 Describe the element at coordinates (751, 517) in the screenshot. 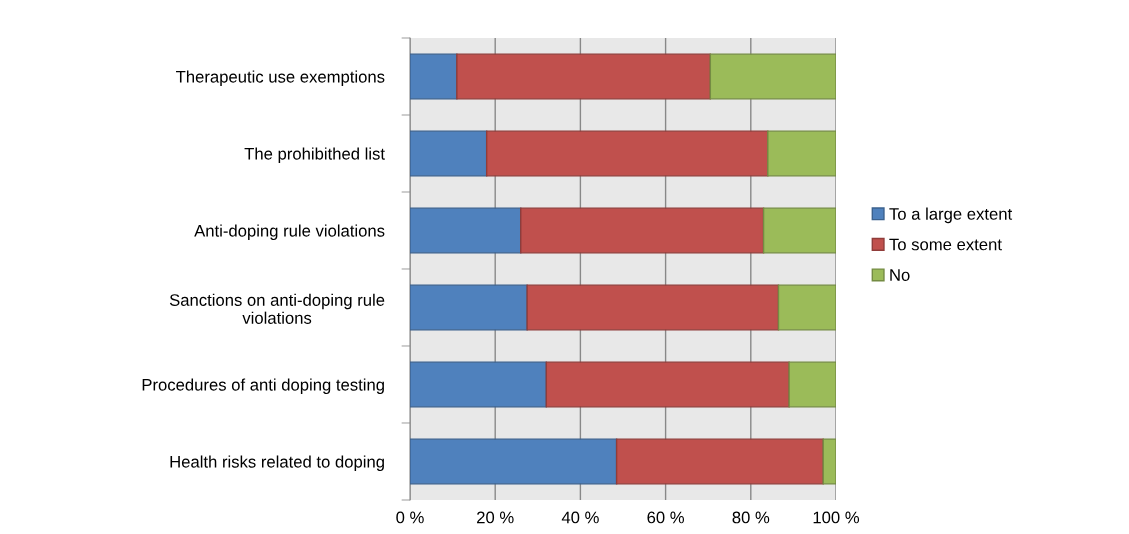

I see `x-tick-label: 80 %` at that location.